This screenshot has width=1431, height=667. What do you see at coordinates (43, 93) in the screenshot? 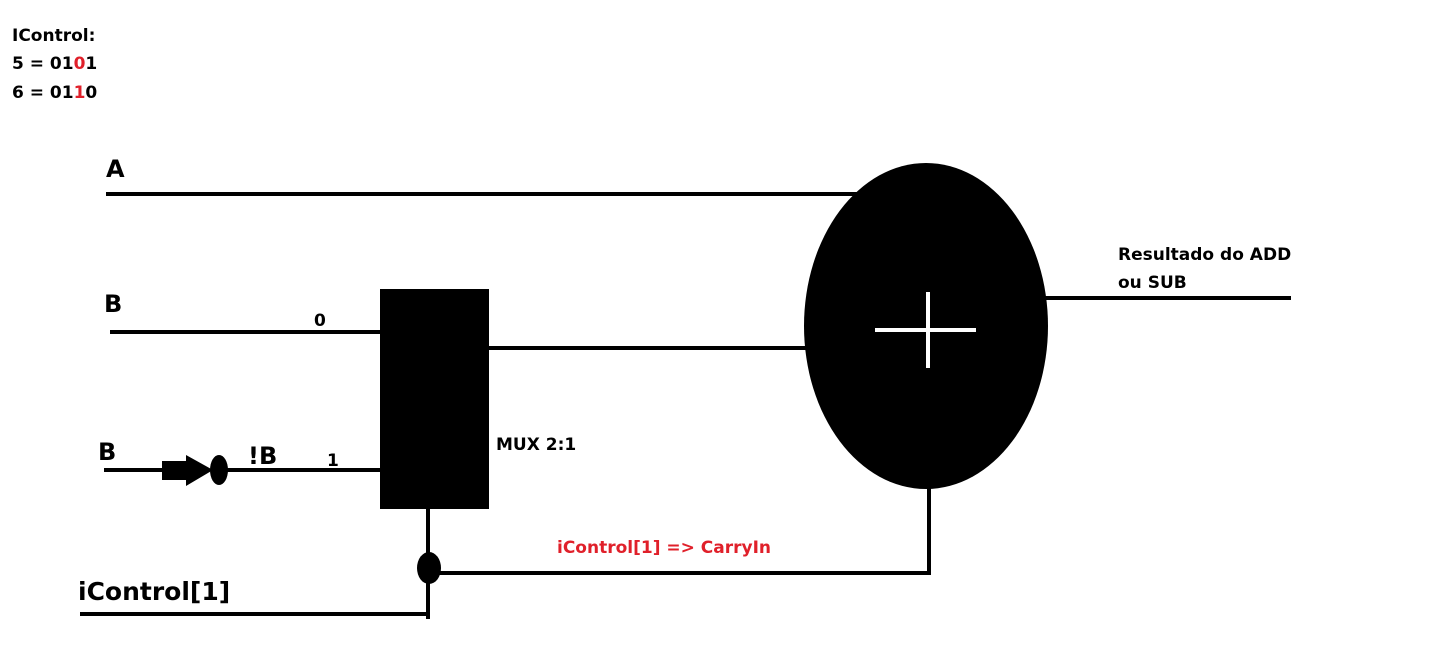
I see `icontrol-value-6-prefix: 6 = 01` at bounding box center [43, 93].